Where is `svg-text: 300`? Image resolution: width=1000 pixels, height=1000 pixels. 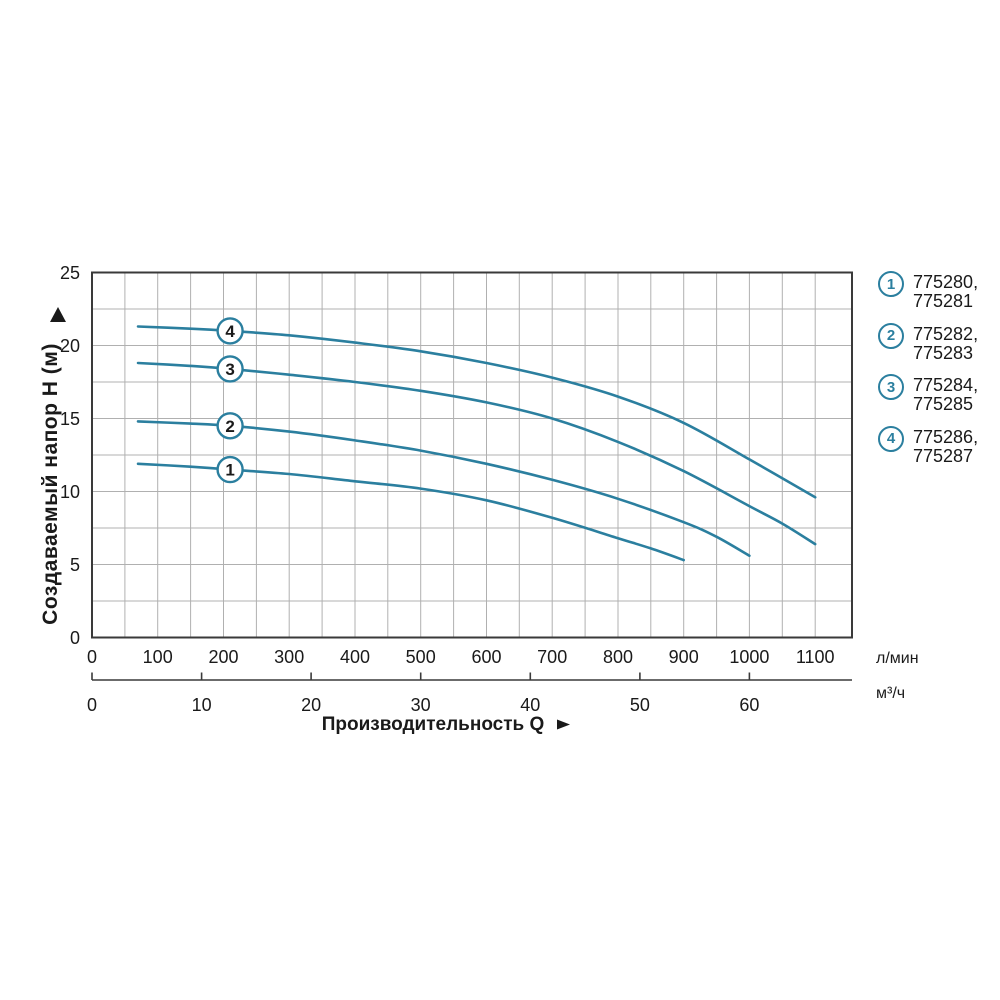 svg-text: 300 is located at coordinates (289, 657).